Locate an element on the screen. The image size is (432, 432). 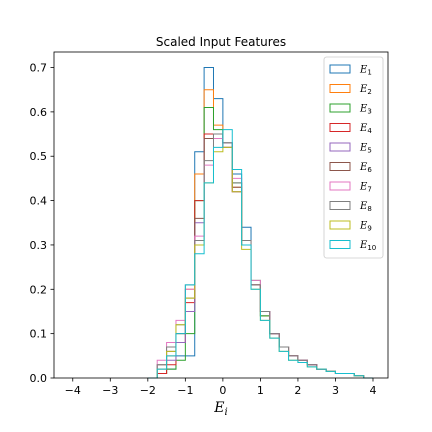
legend-item-e5: E5 is located at coordinates (350, 148).